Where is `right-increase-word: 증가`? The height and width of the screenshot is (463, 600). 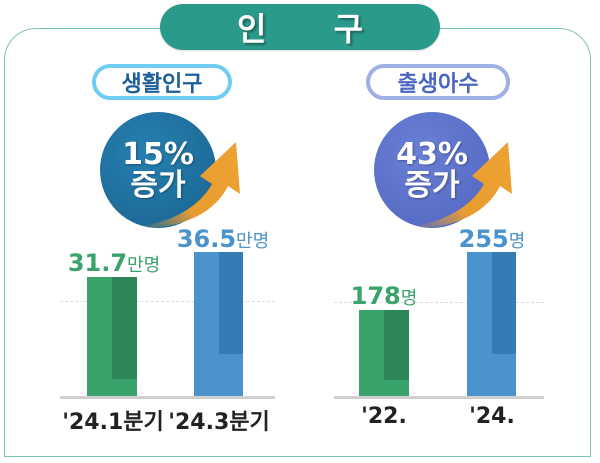 right-increase-word: 증가 is located at coordinates (432, 185).